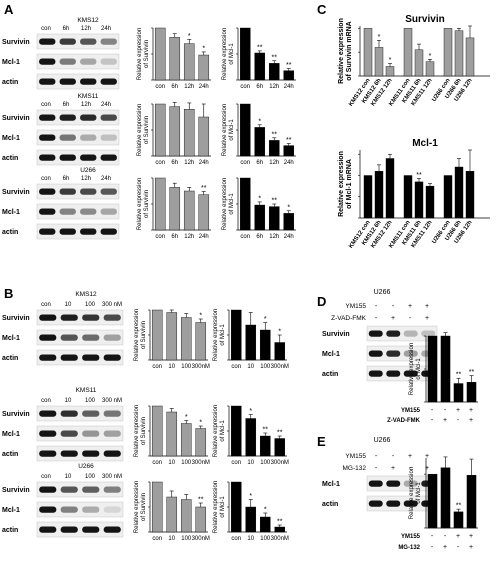  Describe the element at coordinates (424, 19) in the screenshot. I see `chart-title: Survivin` at that location.